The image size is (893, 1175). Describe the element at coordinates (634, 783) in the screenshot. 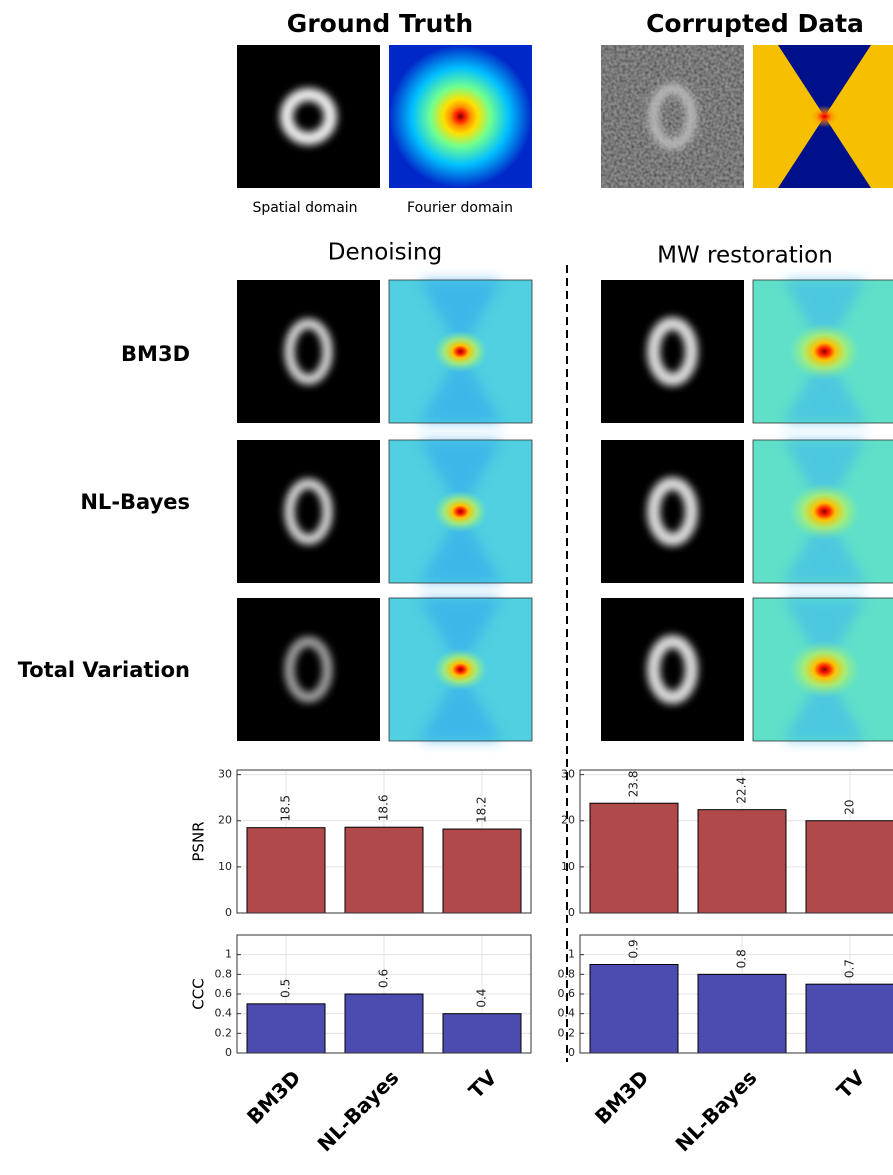

I see `value-label: 23.8` at that location.